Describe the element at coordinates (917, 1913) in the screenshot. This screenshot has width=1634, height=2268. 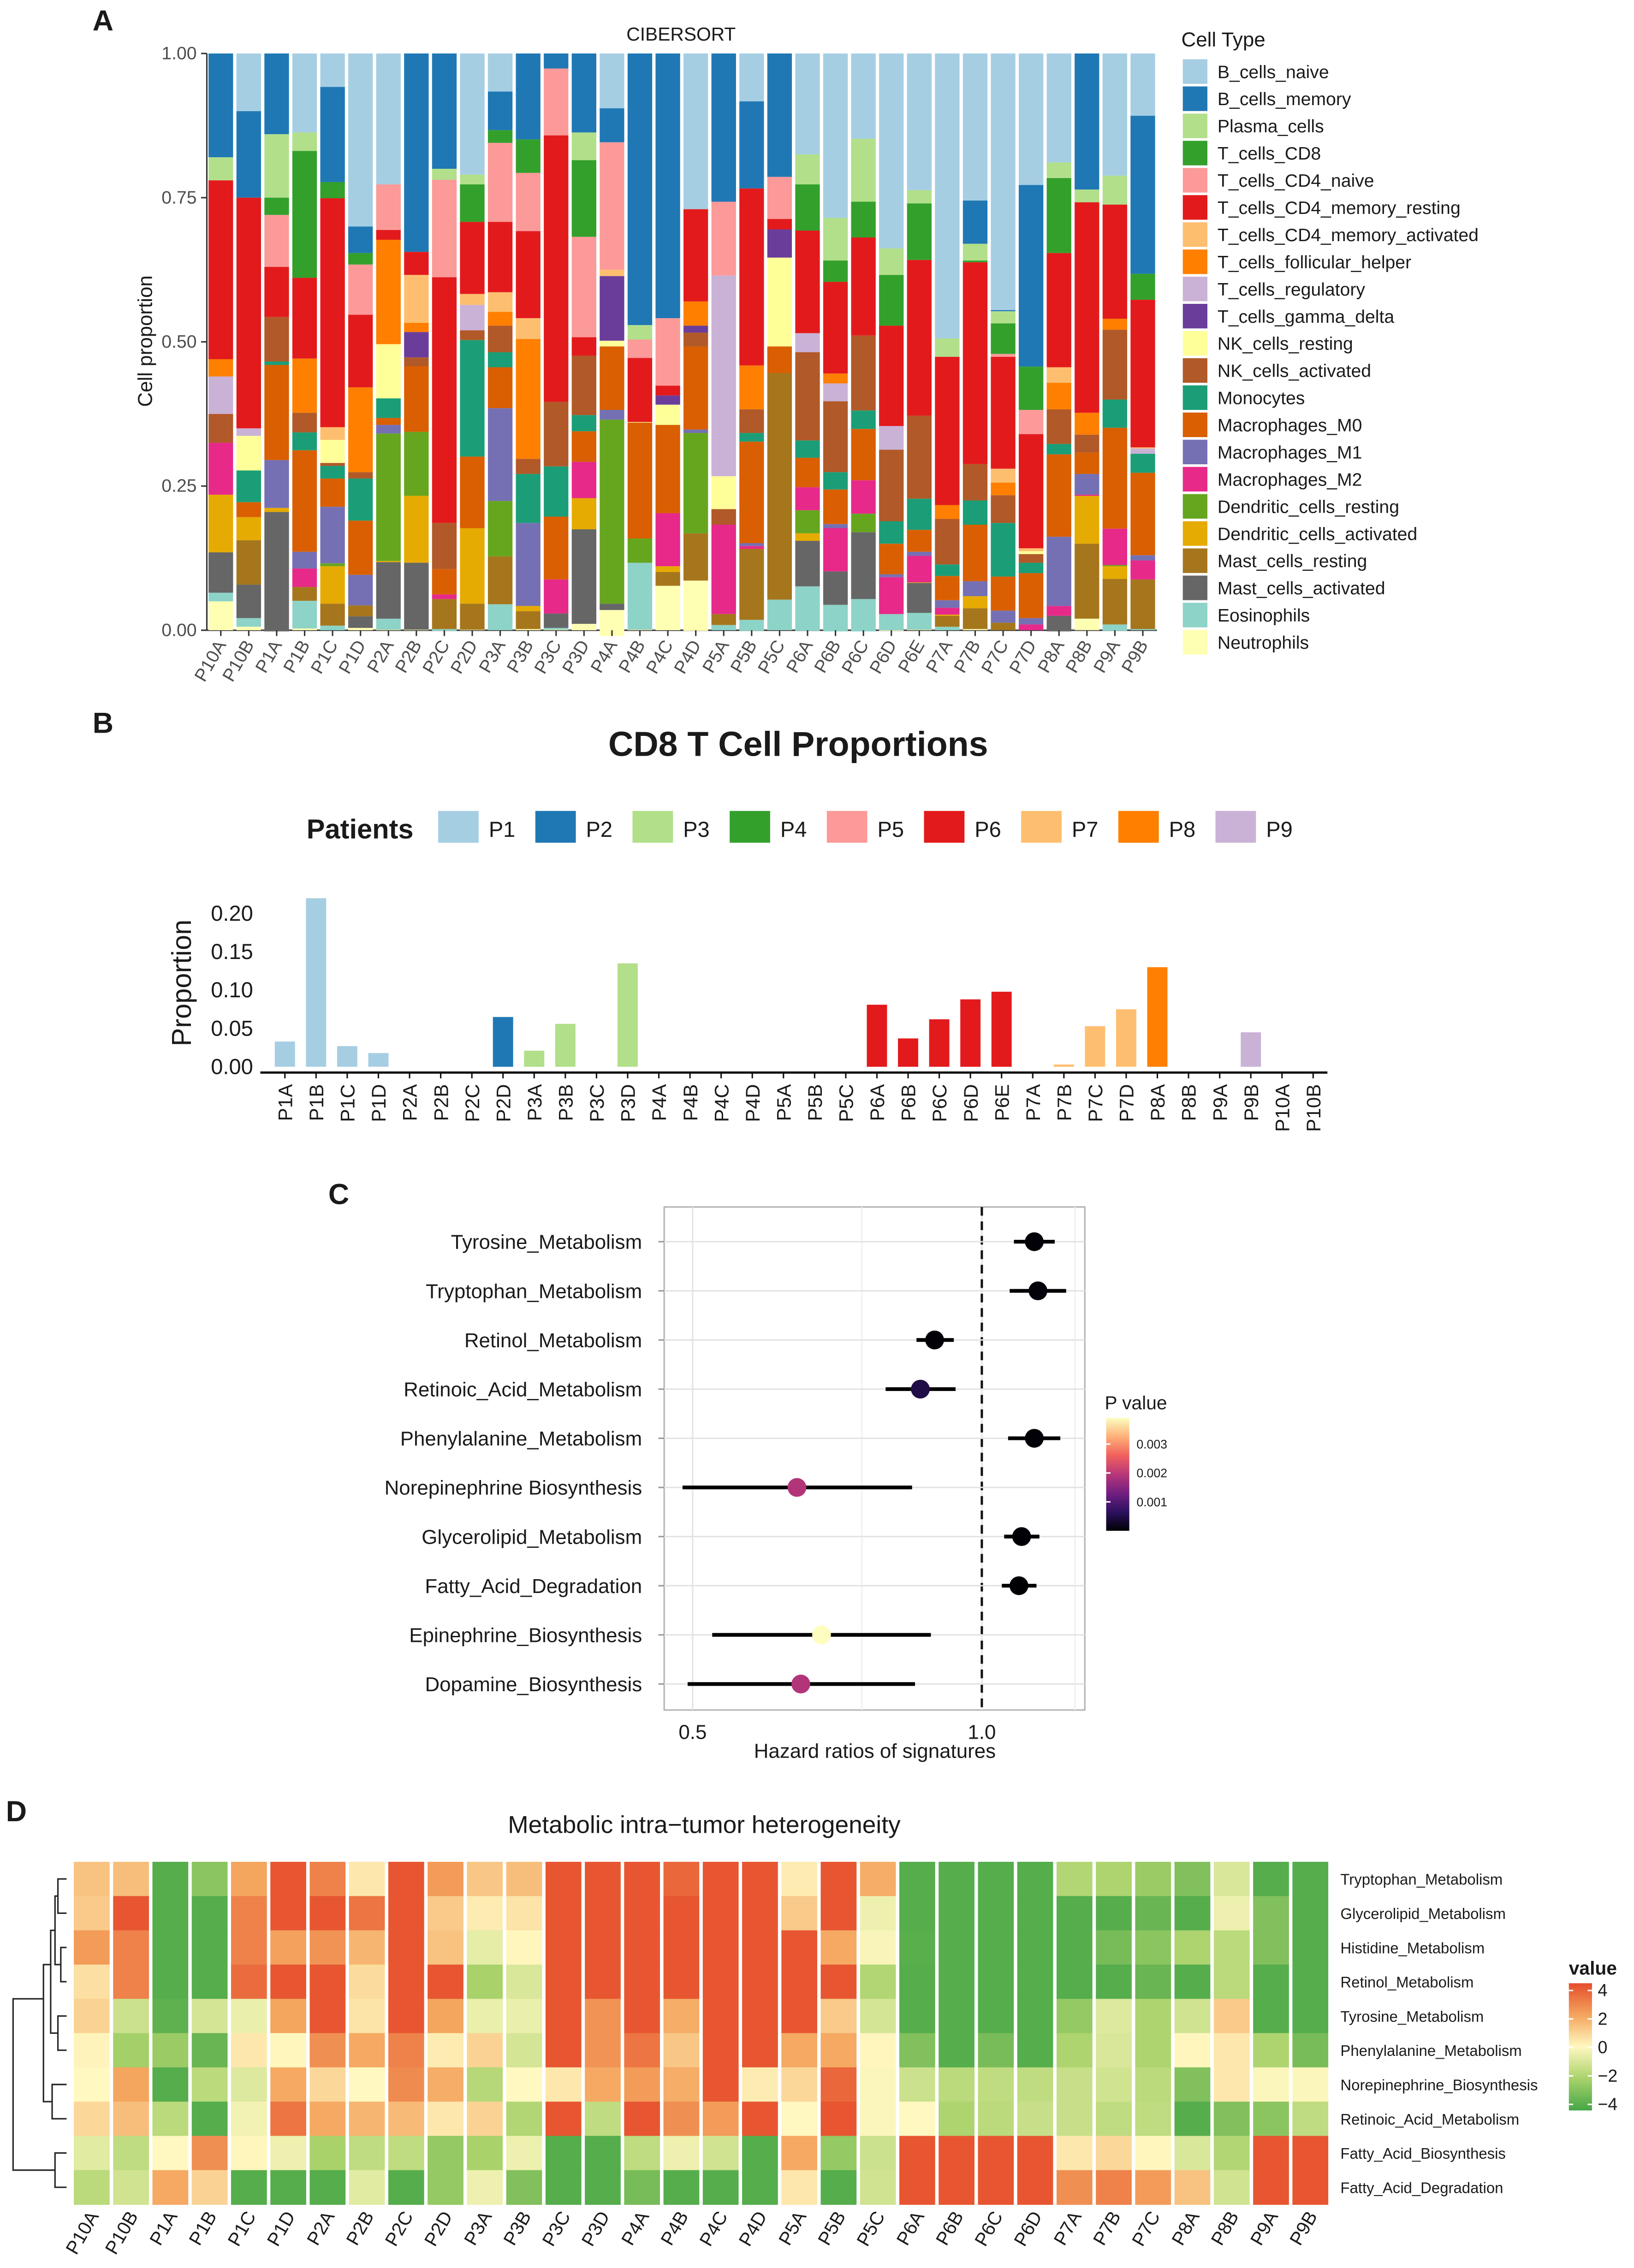
I see `heatmap-cell-P6A-Glycerolipid_Metabolism` at that location.